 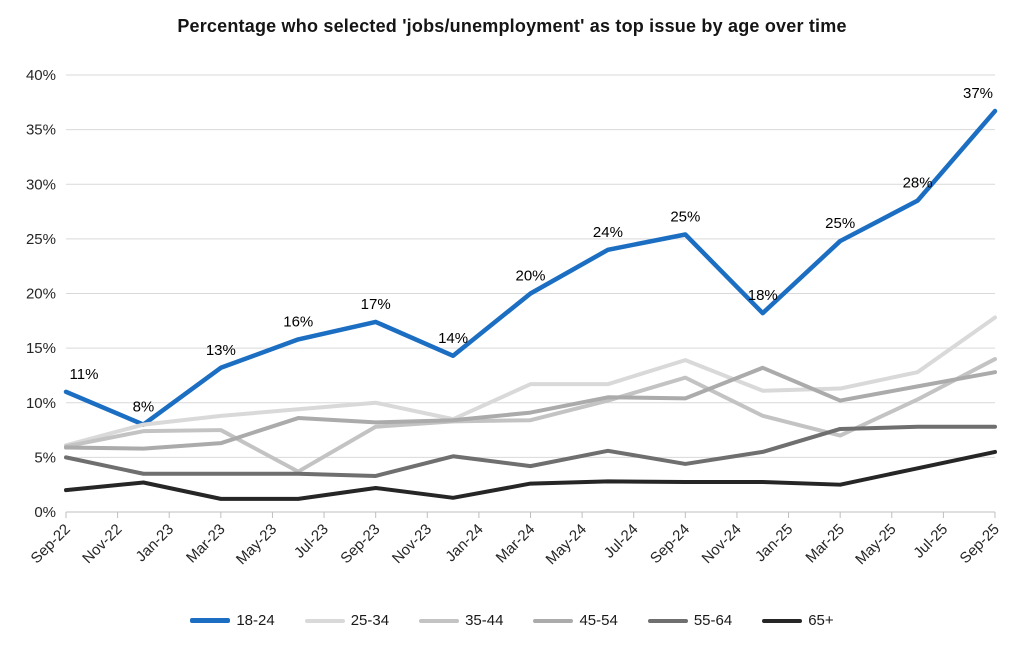 What do you see at coordinates (608, 232) in the screenshot?
I see `data-label: 24%` at bounding box center [608, 232].